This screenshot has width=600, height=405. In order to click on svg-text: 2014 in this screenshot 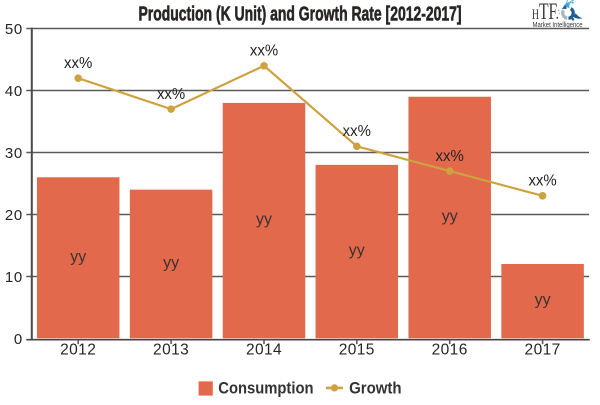, I will do `click(264, 350)`.